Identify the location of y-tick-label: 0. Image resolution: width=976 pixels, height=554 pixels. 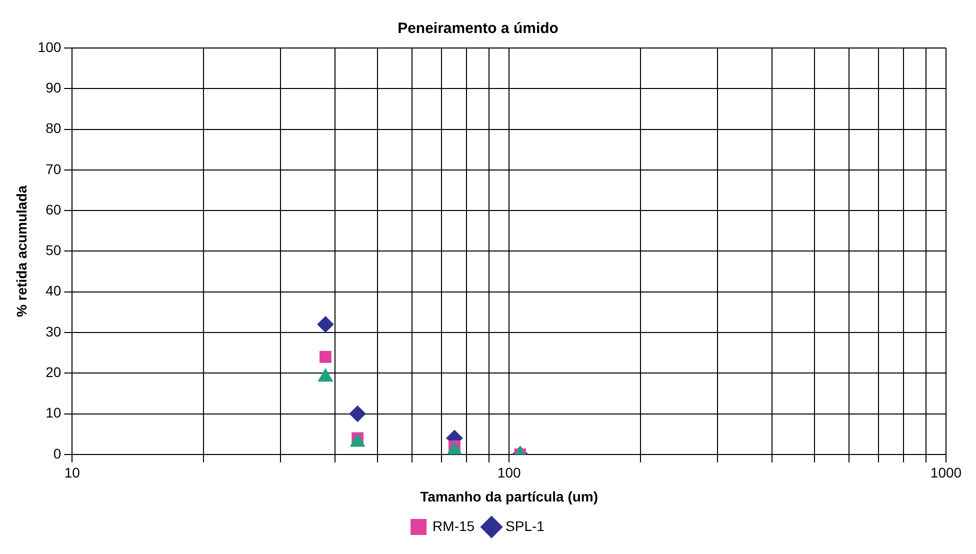
(57, 453).